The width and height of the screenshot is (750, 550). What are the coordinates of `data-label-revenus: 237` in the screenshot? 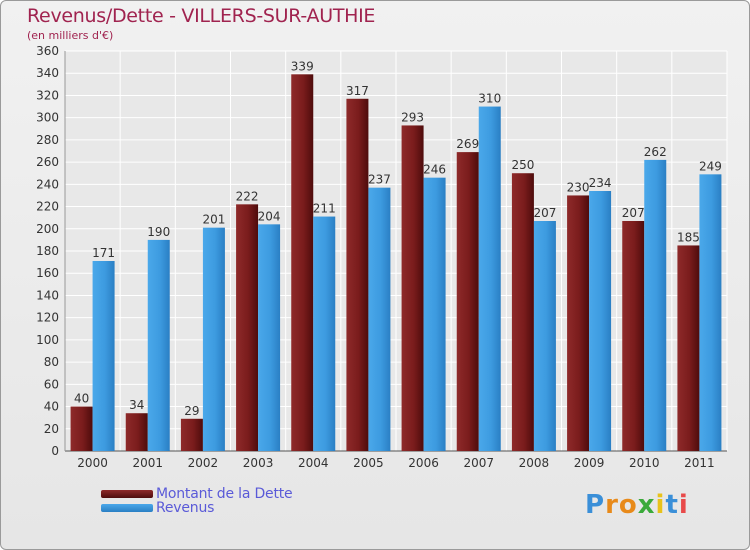 It's located at (379, 180).